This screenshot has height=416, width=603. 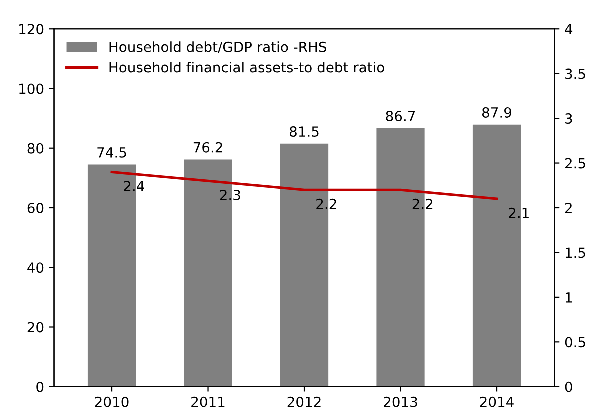 I want to click on y2-tick-label: 1.5, so click(x=576, y=253).